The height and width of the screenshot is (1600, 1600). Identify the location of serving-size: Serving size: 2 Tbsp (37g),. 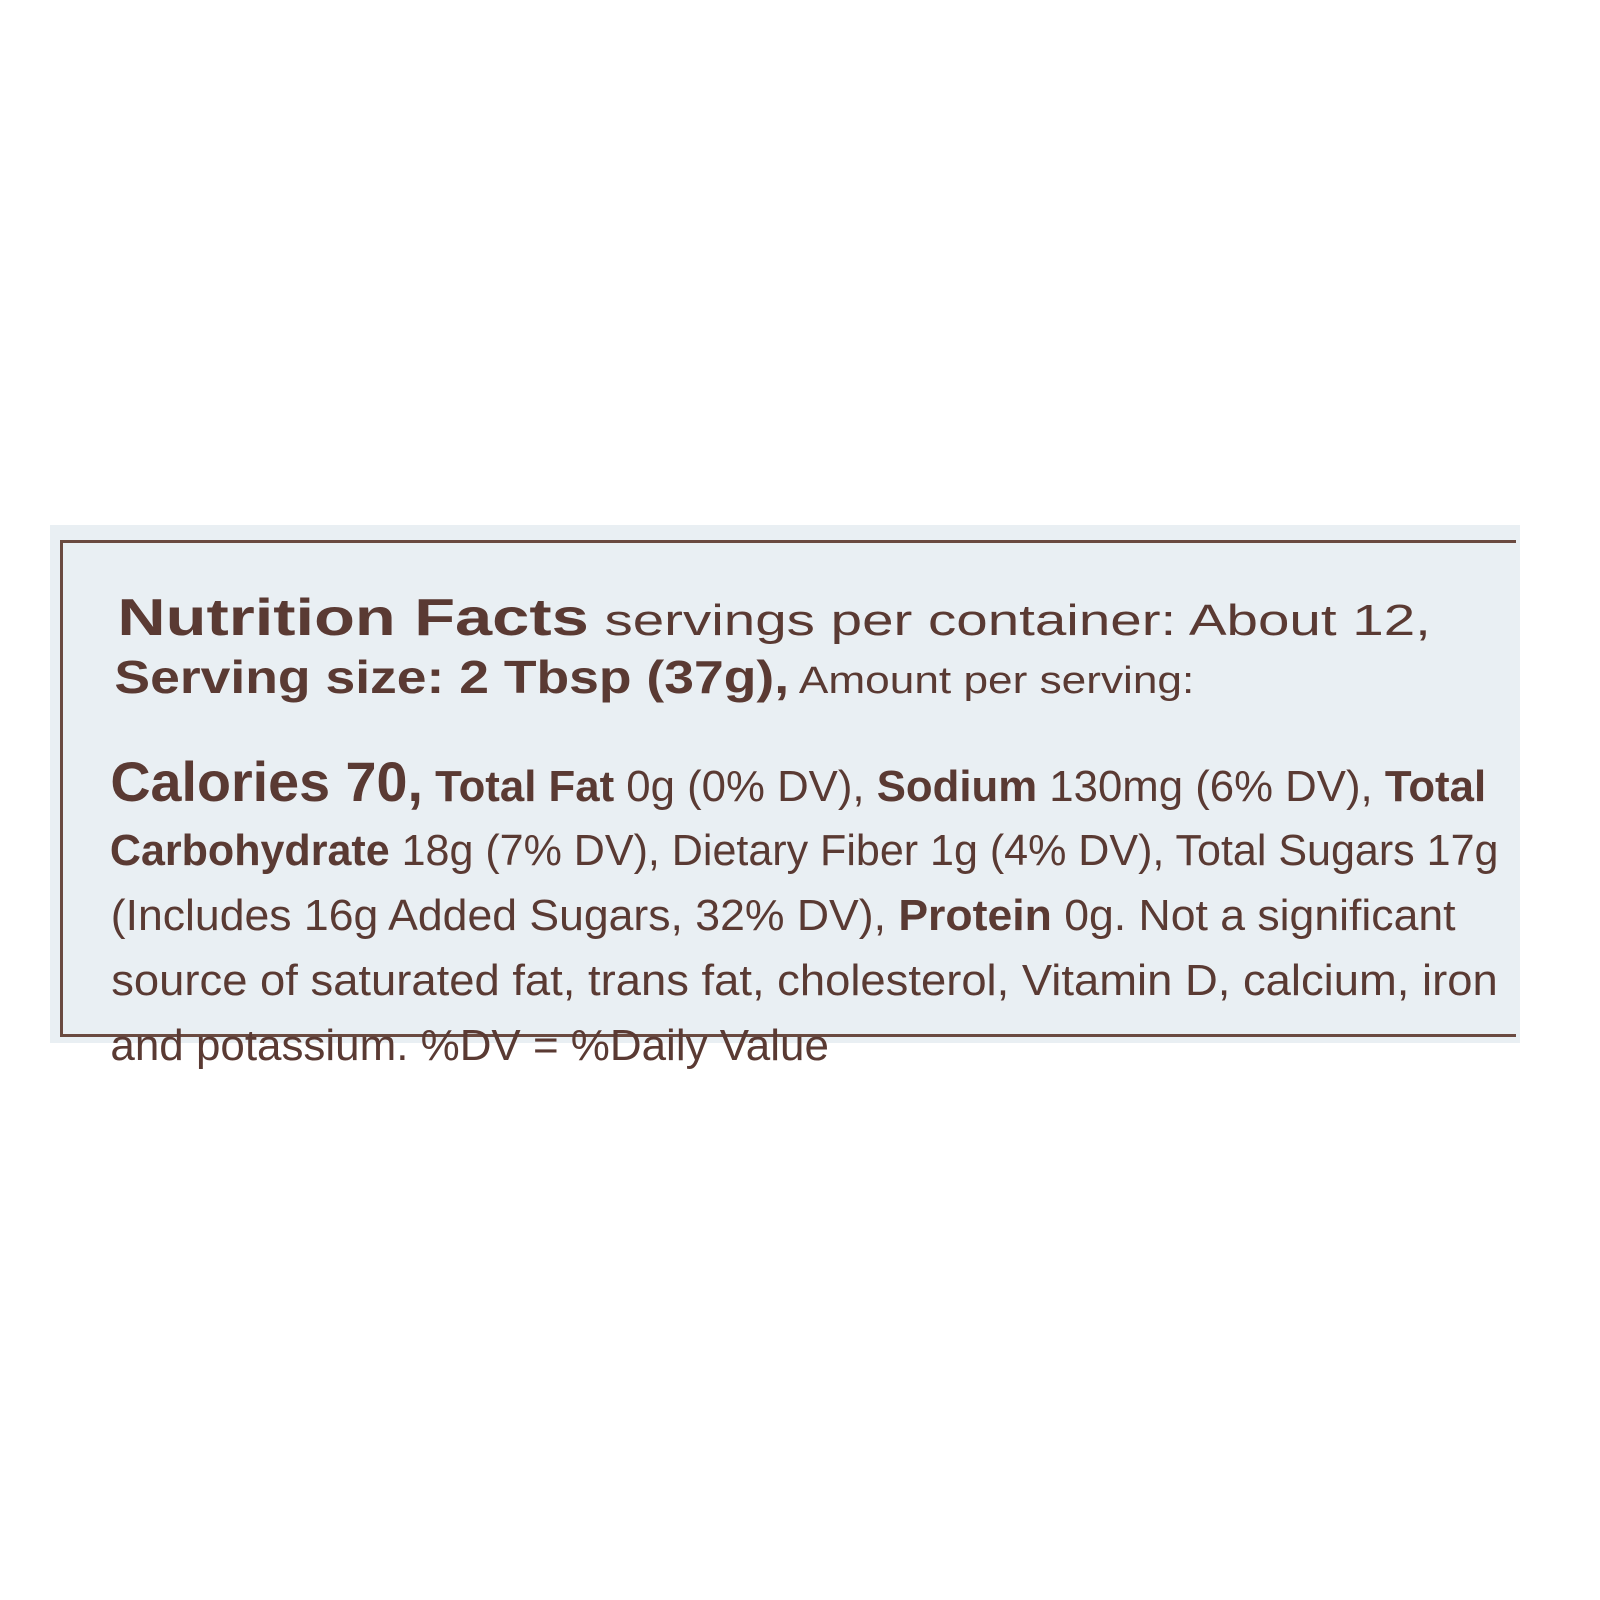
(452, 677).